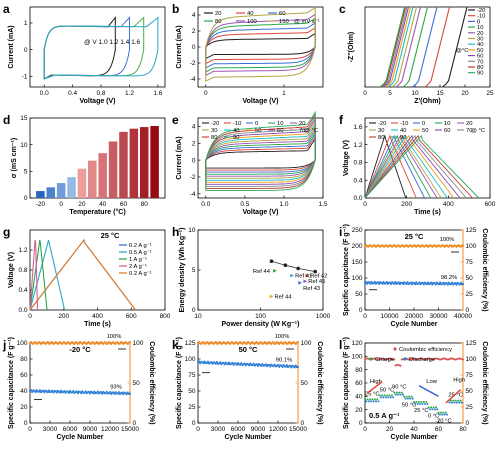 Image resolution: width=500 pixels, height=456 pixels. What do you see at coordinates (193, 63) in the screenshot?
I see `y-tick-label: -2` at bounding box center [193, 63].